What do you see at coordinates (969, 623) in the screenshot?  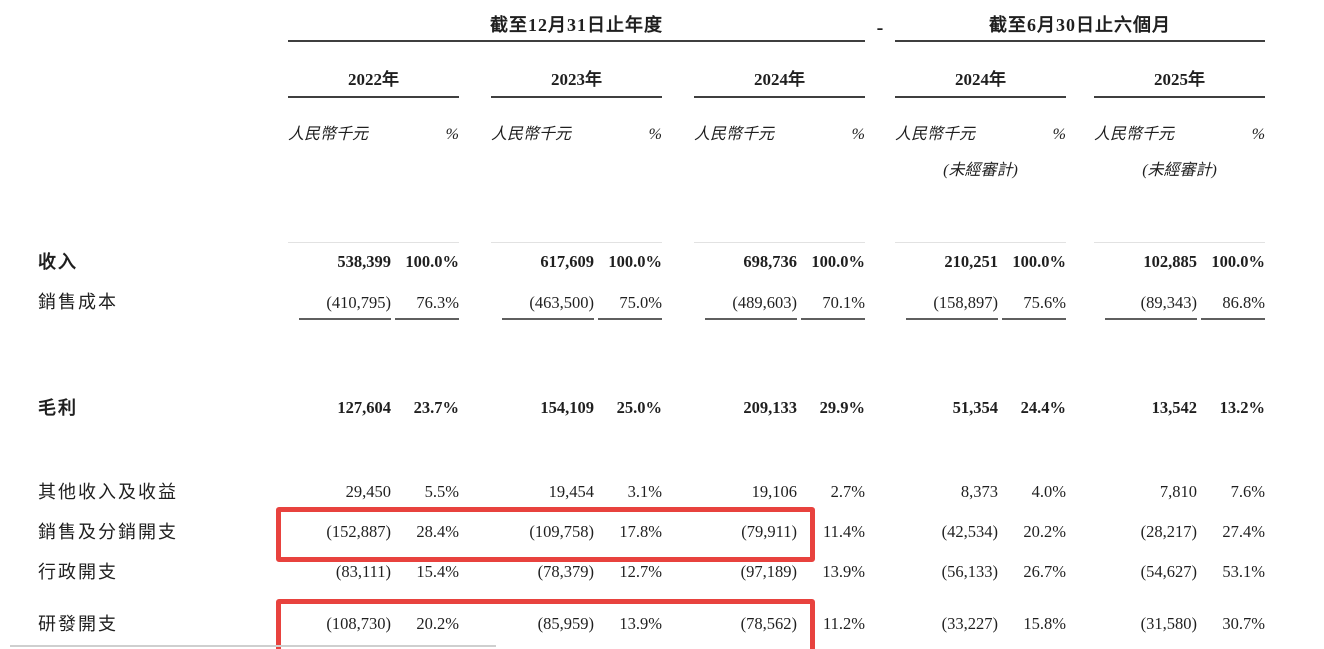 I see `value-cell: (33,227)` at bounding box center [969, 623].